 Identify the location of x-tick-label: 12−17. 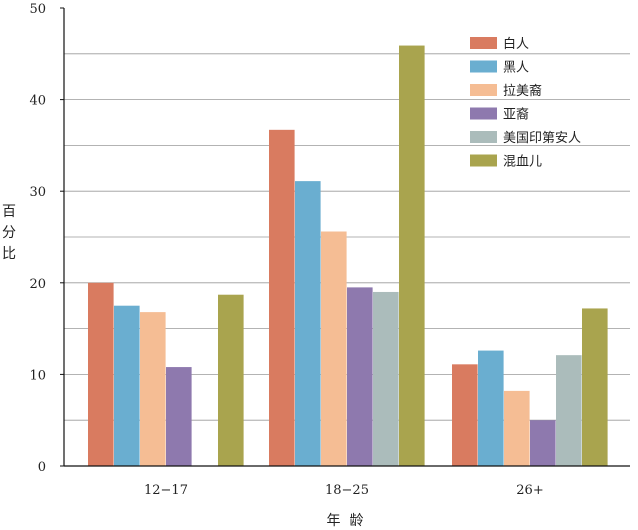
(166, 490).